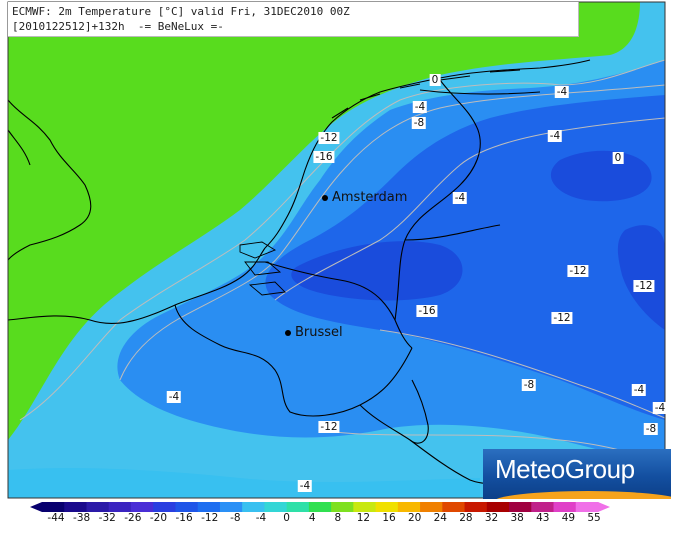 The width and height of the screenshot is (673, 534). What do you see at coordinates (312, 518) in the screenshot?
I see `colorbar-tick-label: 4` at bounding box center [312, 518].